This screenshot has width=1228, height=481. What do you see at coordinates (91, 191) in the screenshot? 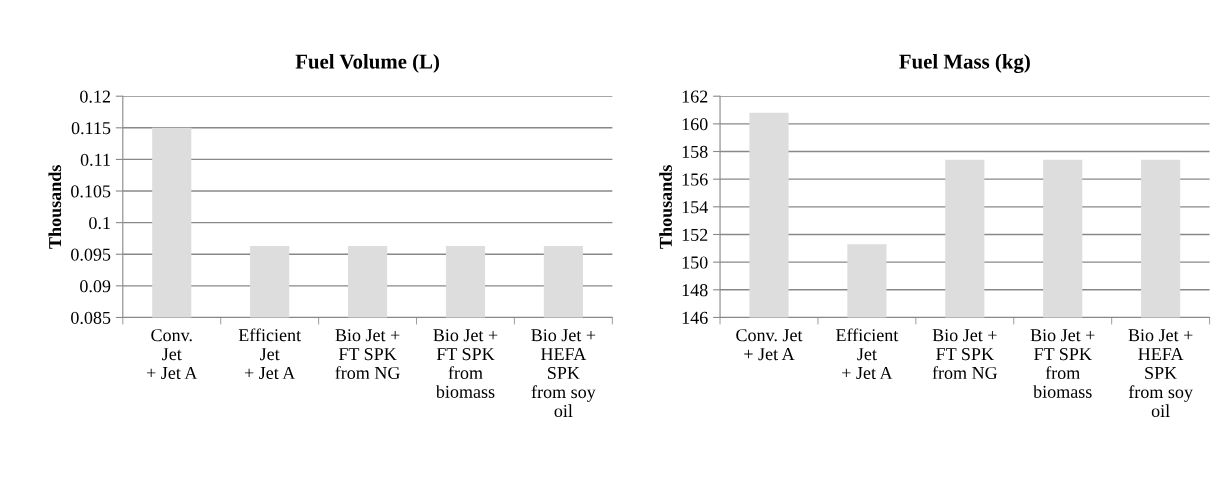
I see `y-tick-label: 0.105` at bounding box center [91, 191].